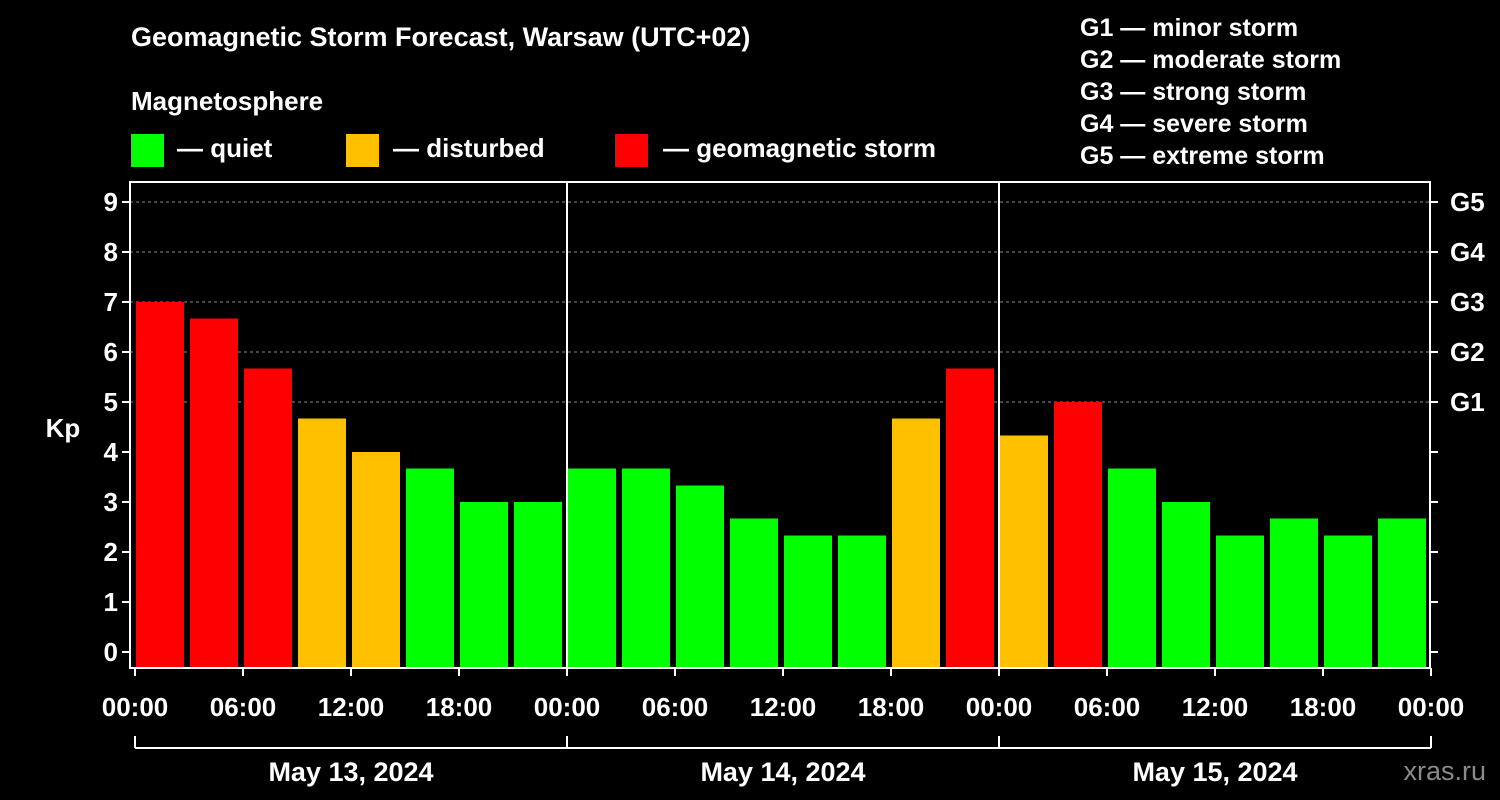 This screenshot has height=800, width=1500. I want to click on y-tick-label-0: 0, so click(111, 652).